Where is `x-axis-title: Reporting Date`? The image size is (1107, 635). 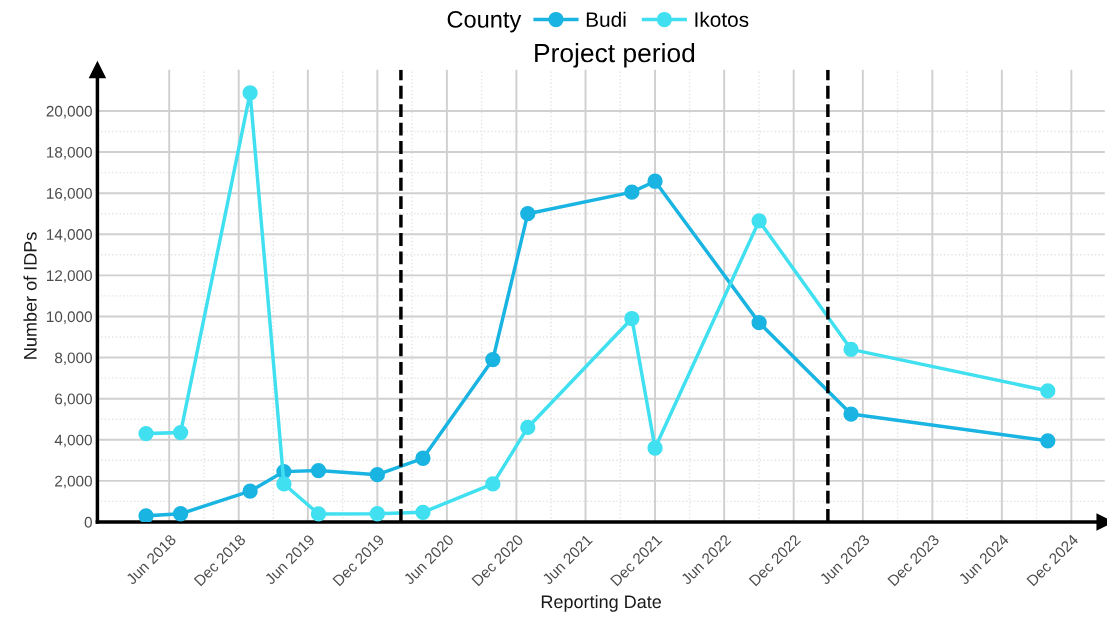
x-axis-title: Reporting Date is located at coordinates (601, 603).